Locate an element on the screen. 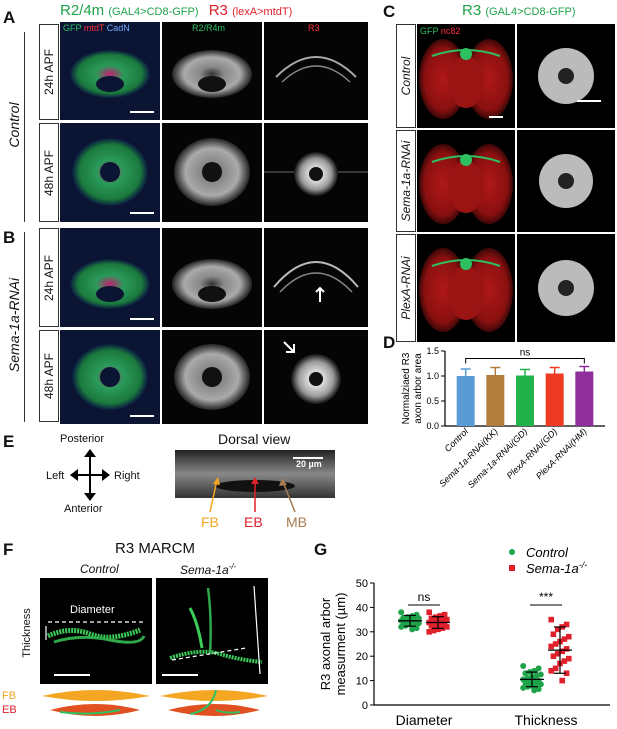 This screenshot has width=617, height=729. thickness-label: Thickness is located at coordinates (26, 633).